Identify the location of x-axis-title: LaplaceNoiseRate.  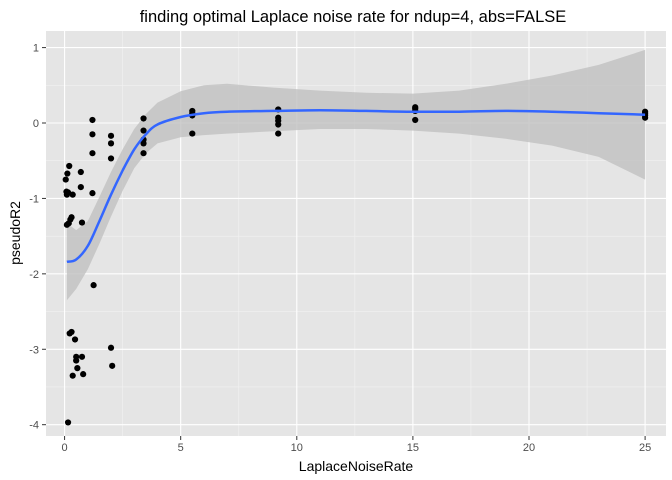
(356, 466).